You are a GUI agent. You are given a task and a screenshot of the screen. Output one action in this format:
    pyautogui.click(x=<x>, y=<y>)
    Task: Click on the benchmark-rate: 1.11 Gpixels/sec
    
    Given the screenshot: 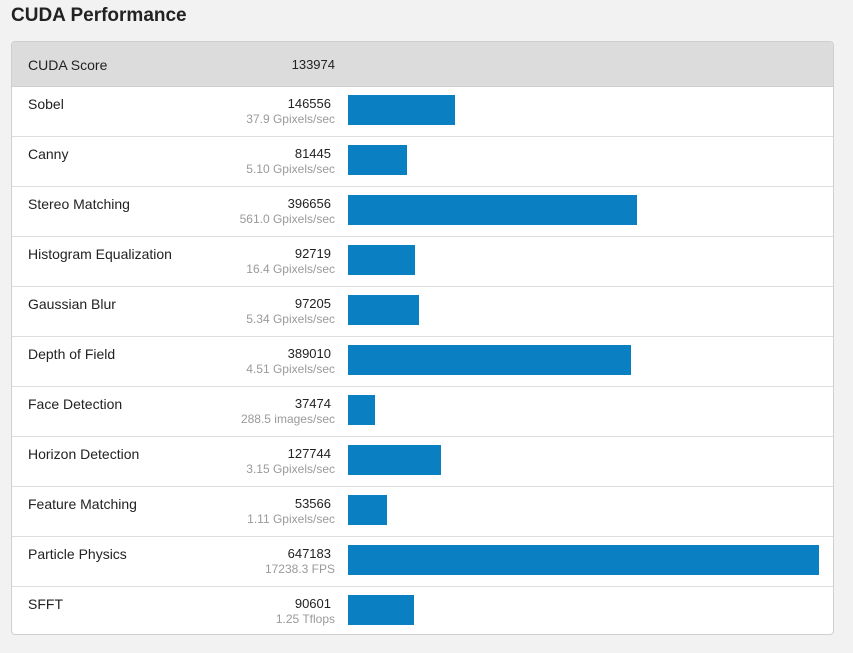 What is the action you would take?
    pyautogui.click(x=291, y=519)
    